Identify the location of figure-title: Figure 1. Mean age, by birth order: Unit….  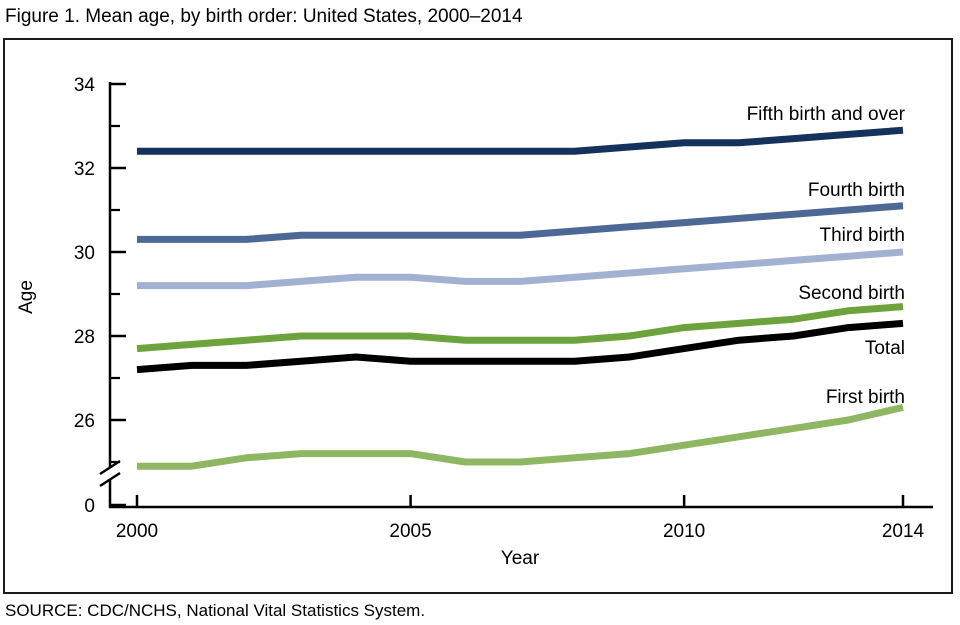
(264, 16).